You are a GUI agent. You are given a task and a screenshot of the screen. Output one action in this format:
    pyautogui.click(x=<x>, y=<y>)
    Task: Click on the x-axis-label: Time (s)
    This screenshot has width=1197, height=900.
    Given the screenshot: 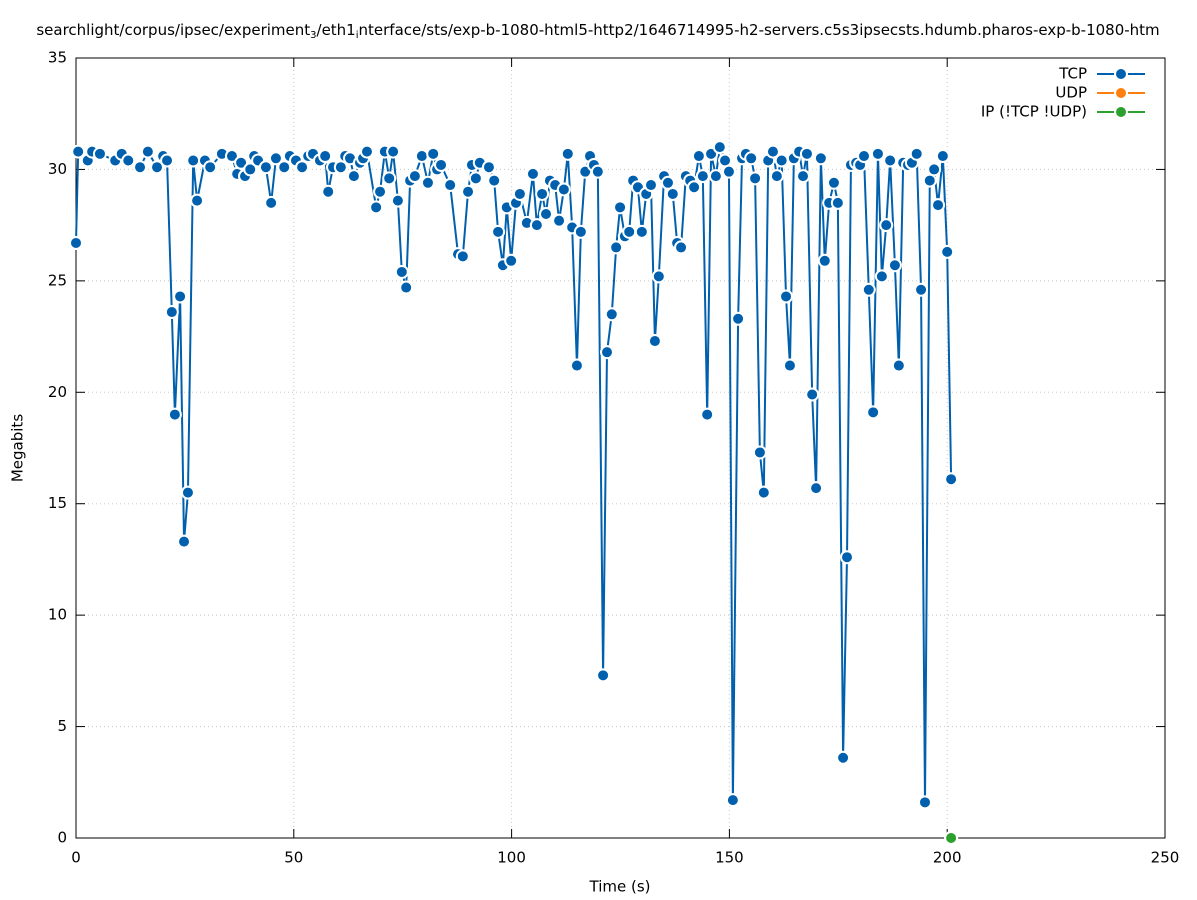 What is the action you would take?
    pyautogui.click(x=620, y=887)
    